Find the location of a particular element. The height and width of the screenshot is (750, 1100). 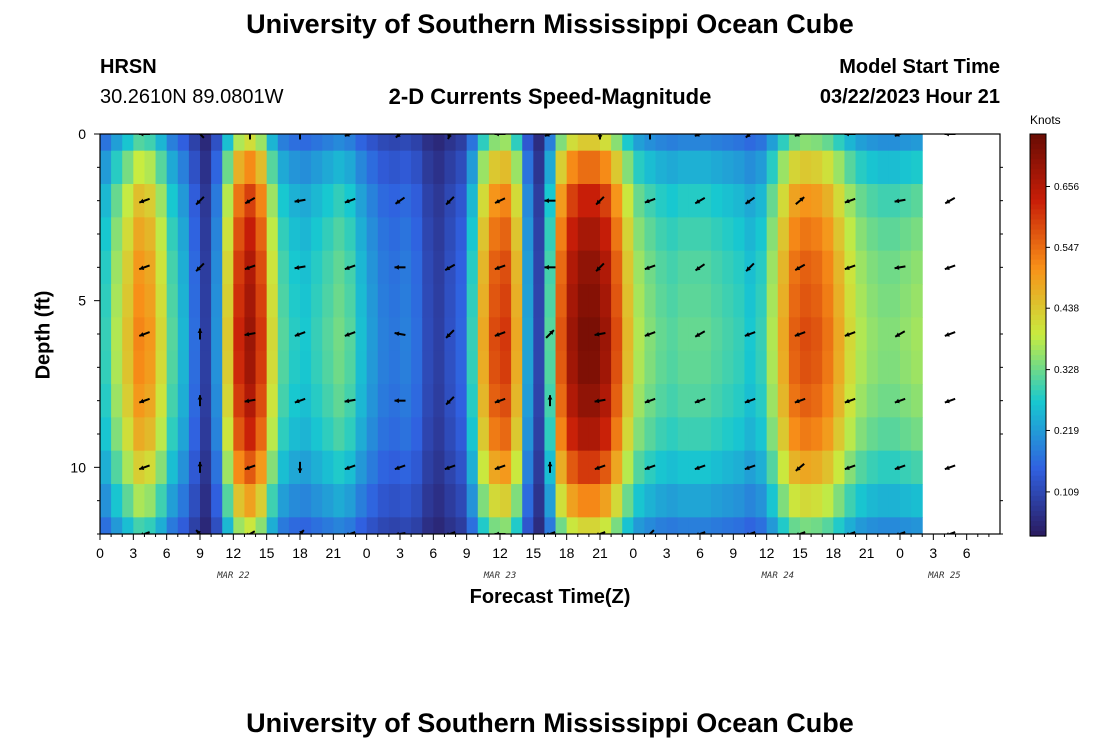

x-tick-label: 6 is located at coordinates (167, 553).